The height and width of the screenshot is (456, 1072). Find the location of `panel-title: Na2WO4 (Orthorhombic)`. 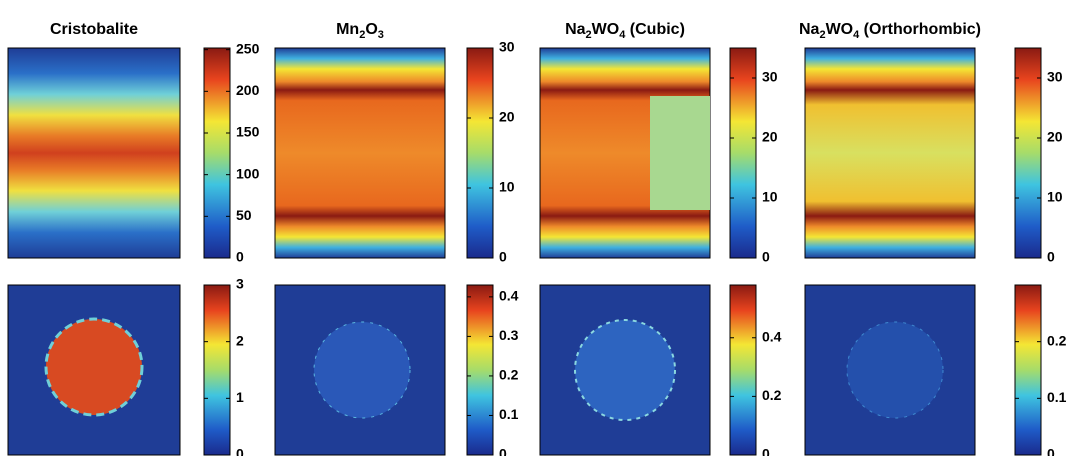

panel-title: Na2WO4 (Orthorhombic) is located at coordinates (890, 31).